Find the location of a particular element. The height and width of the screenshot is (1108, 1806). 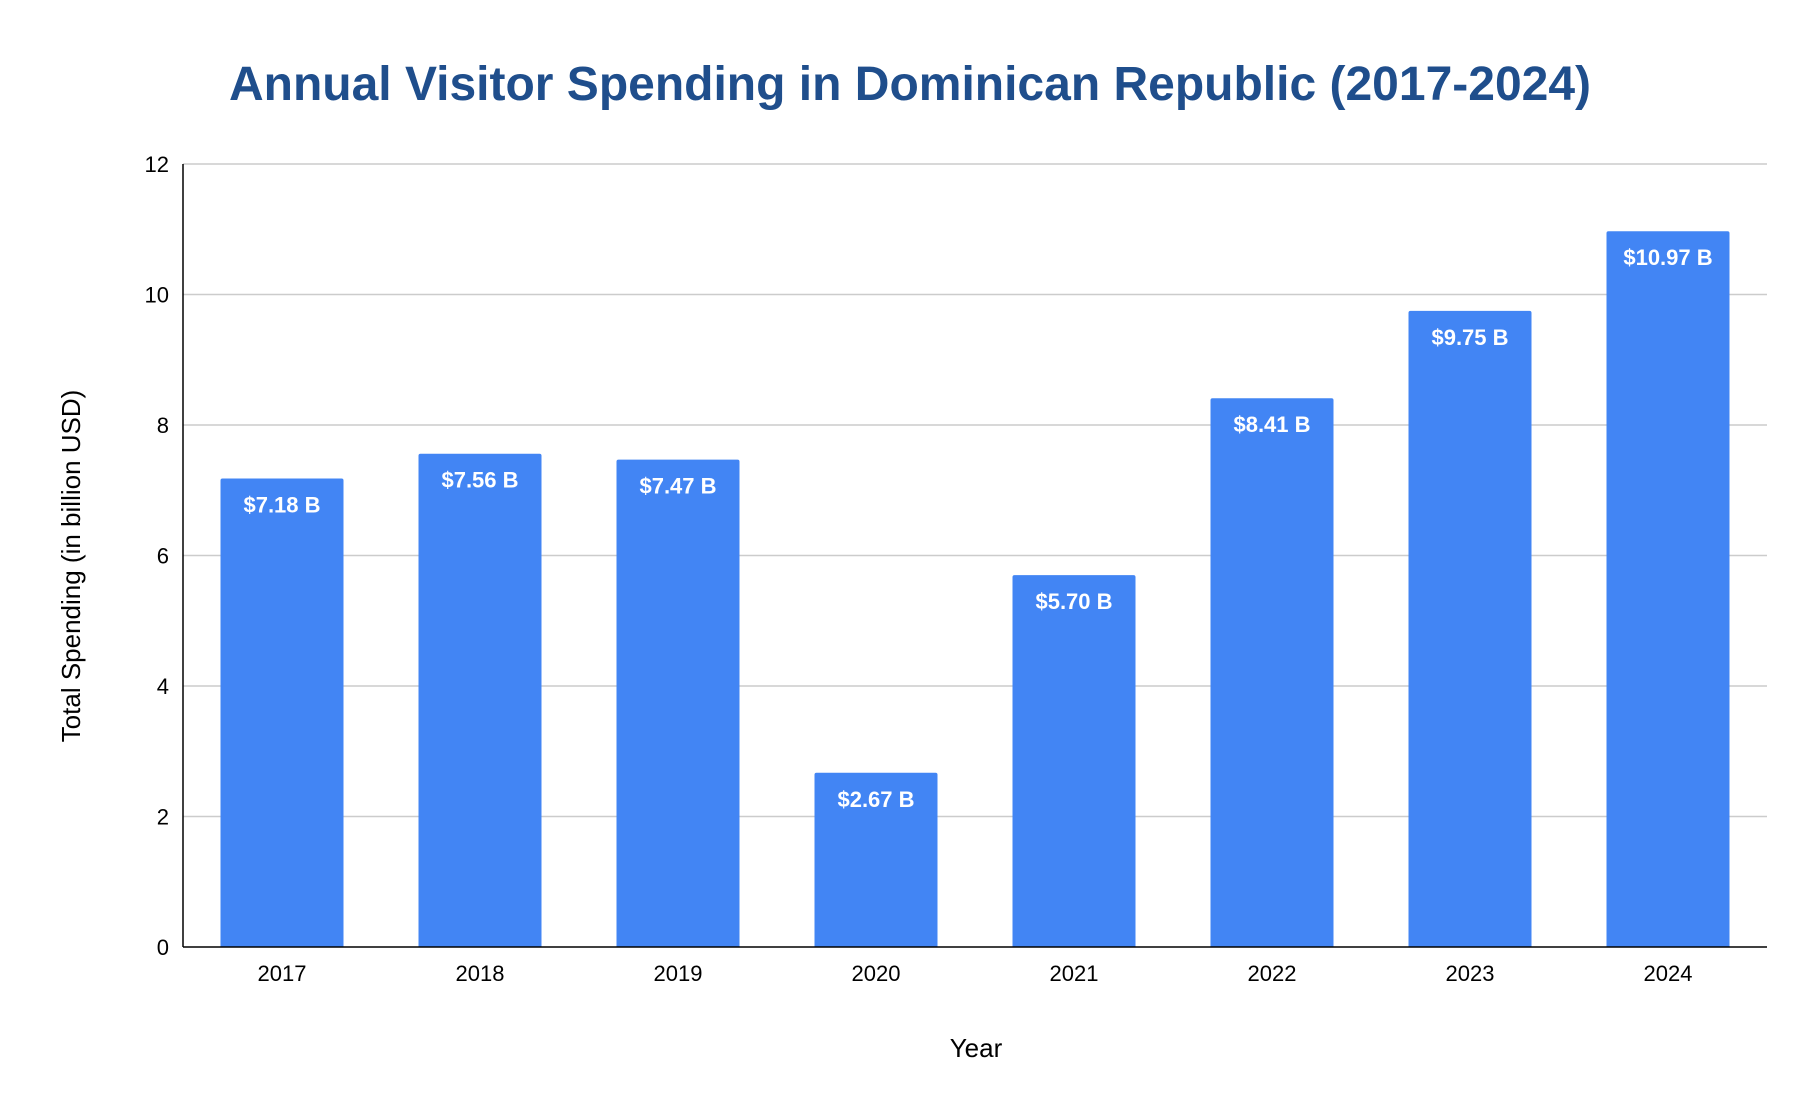

y-tick-label: 6 is located at coordinates (163, 556).